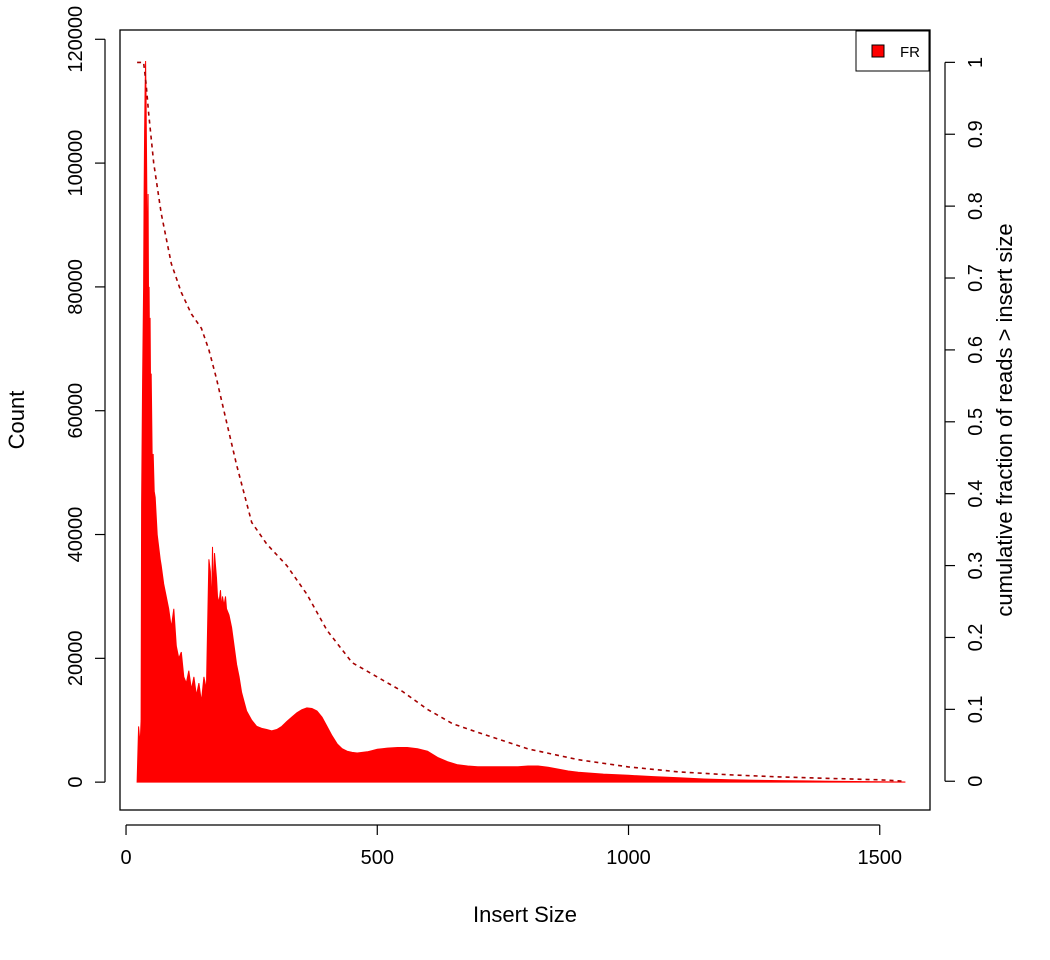 This screenshot has height=960, width=1050. What do you see at coordinates (76, 782) in the screenshot?
I see `y-tick-label: 0` at bounding box center [76, 782].